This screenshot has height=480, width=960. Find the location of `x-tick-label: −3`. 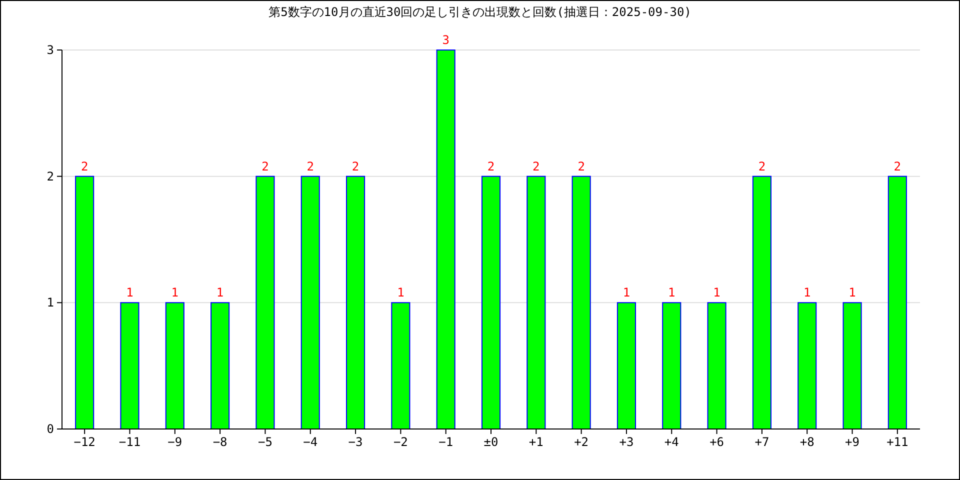

x-tick-label: −3 is located at coordinates (355, 442).